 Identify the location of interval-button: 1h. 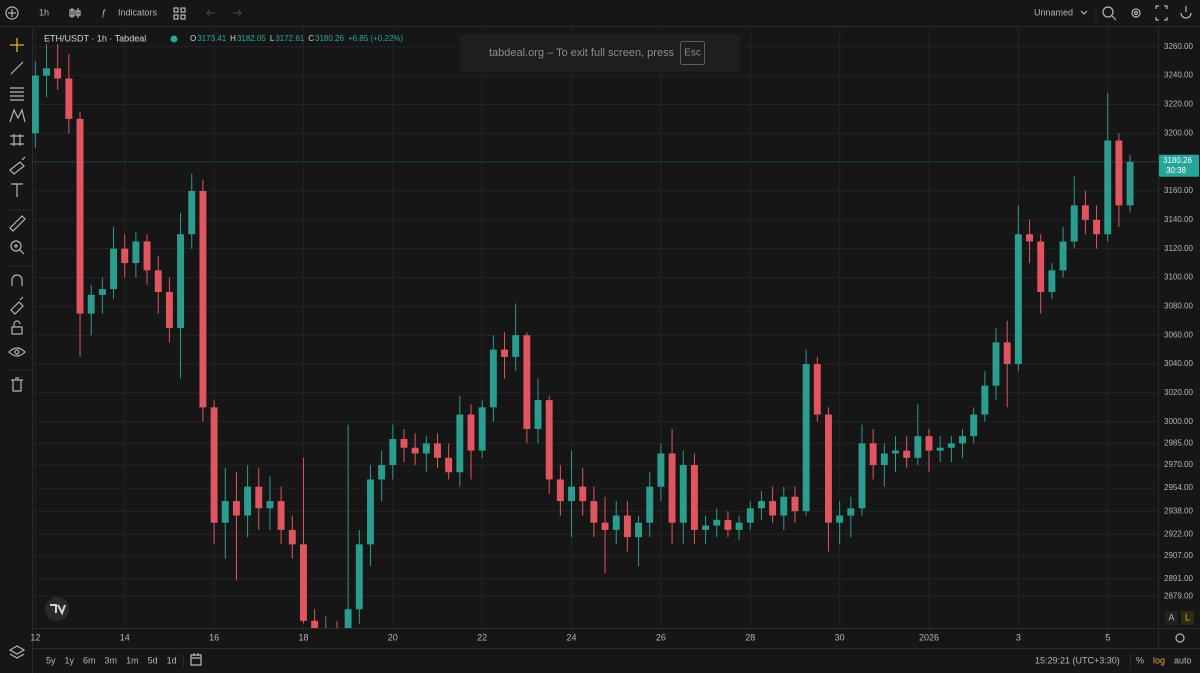
(44, 12).